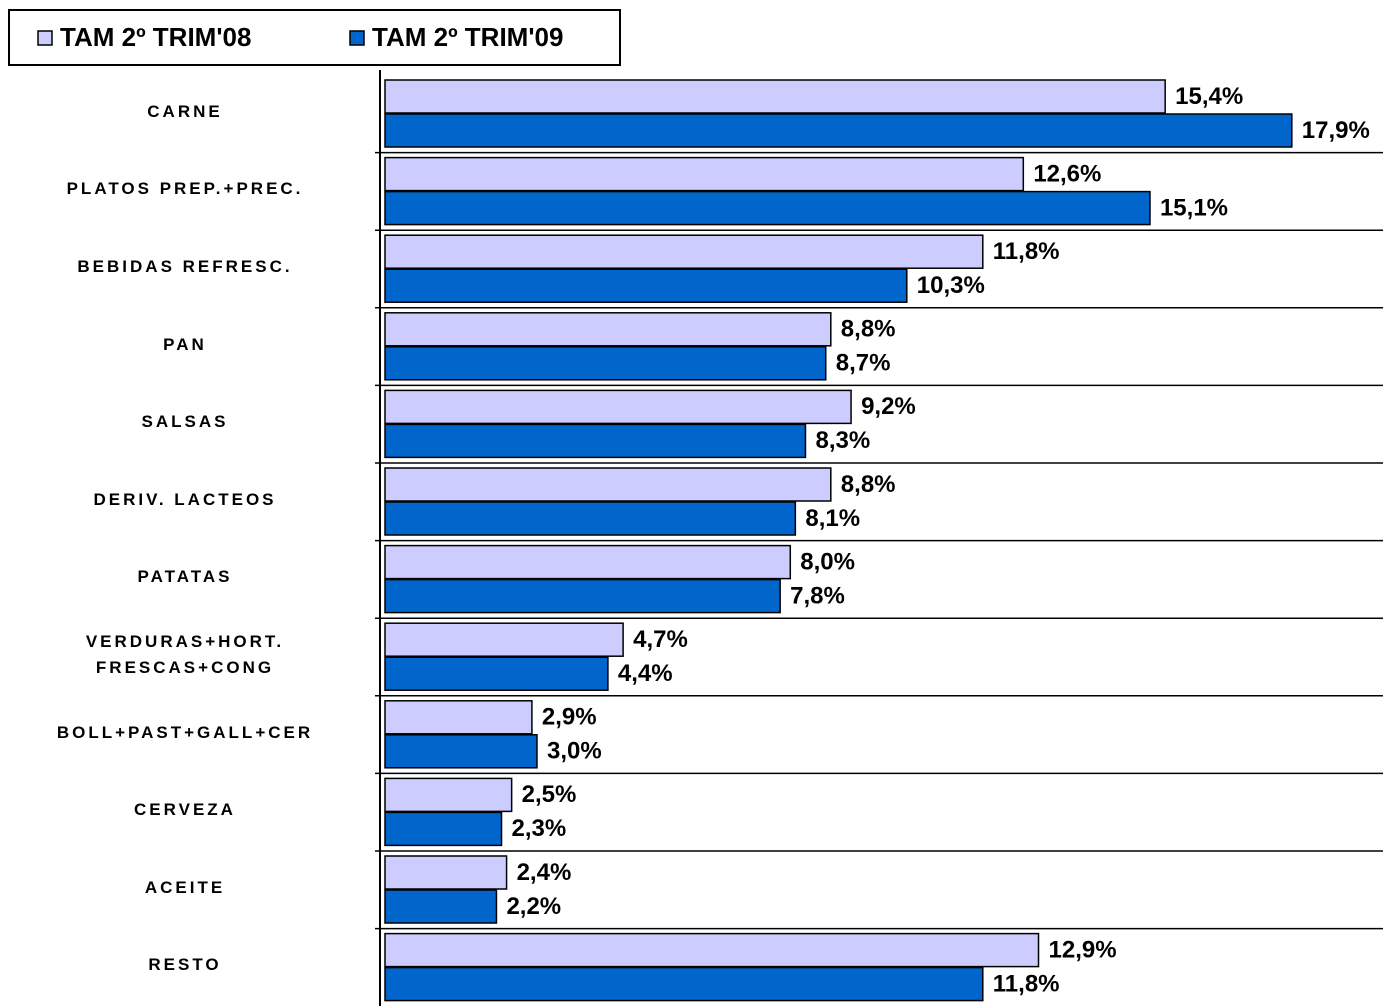 This screenshot has width=1383, height=1006. What do you see at coordinates (533, 906) in the screenshot?
I see `value-label: 2,2%` at bounding box center [533, 906].